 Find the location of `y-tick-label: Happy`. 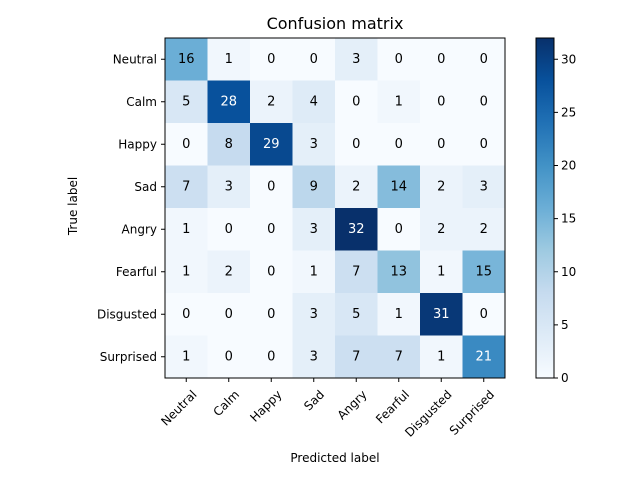

y-tick-label: Happy is located at coordinates (137, 144).